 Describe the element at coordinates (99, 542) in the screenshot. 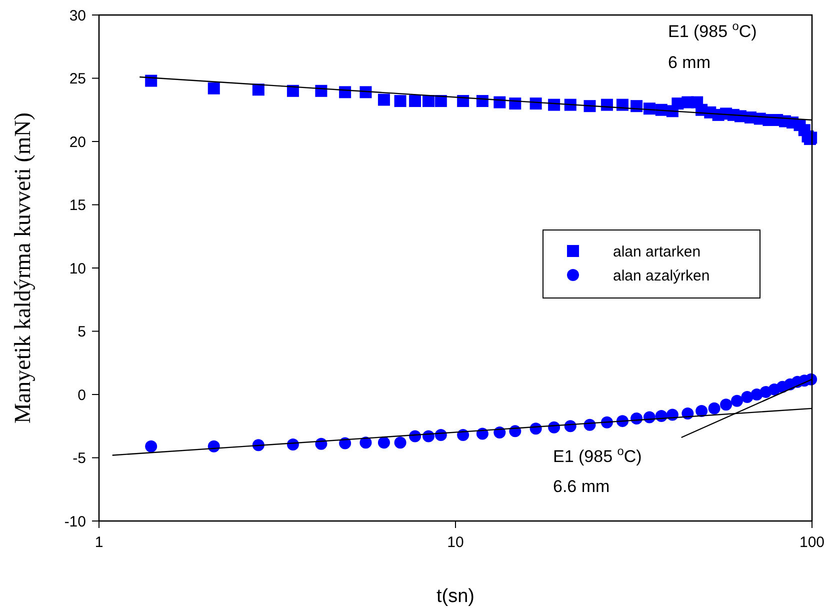

I see `x-tick-label: 1` at that location.